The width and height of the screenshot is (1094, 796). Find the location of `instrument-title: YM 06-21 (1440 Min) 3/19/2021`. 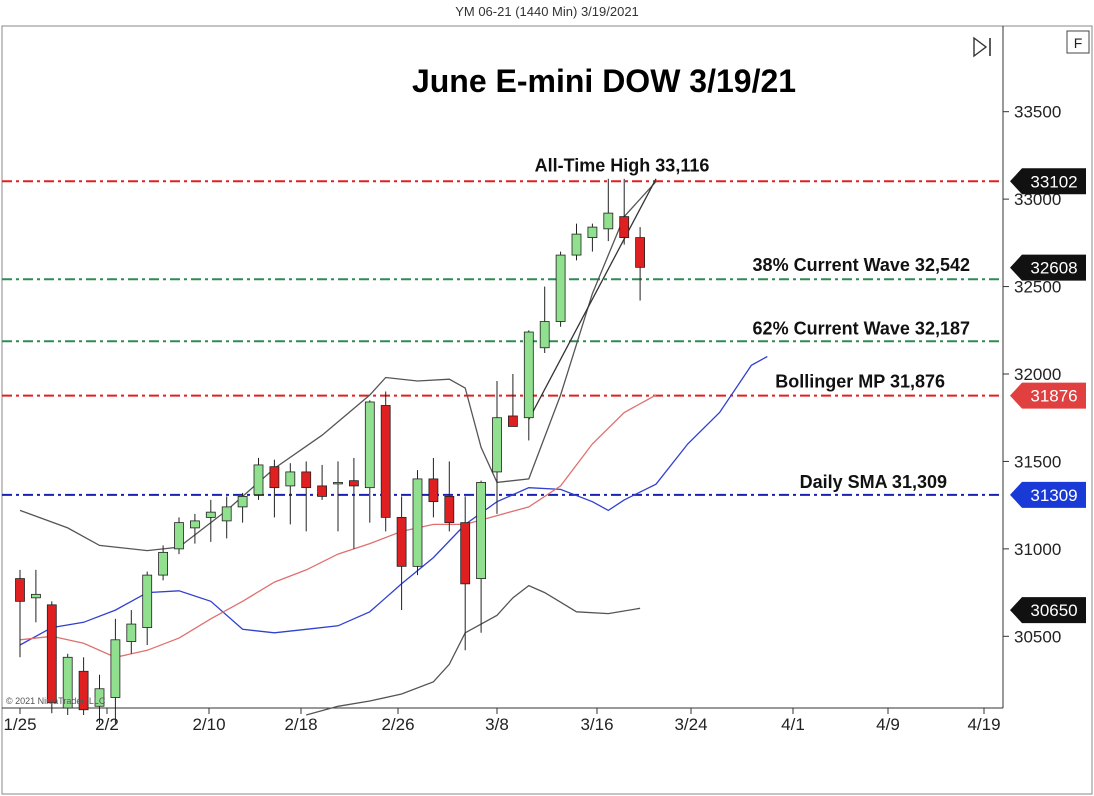

instrument-title: YM 06-21 (1440 Min) 3/19/2021 is located at coordinates (547, 11).